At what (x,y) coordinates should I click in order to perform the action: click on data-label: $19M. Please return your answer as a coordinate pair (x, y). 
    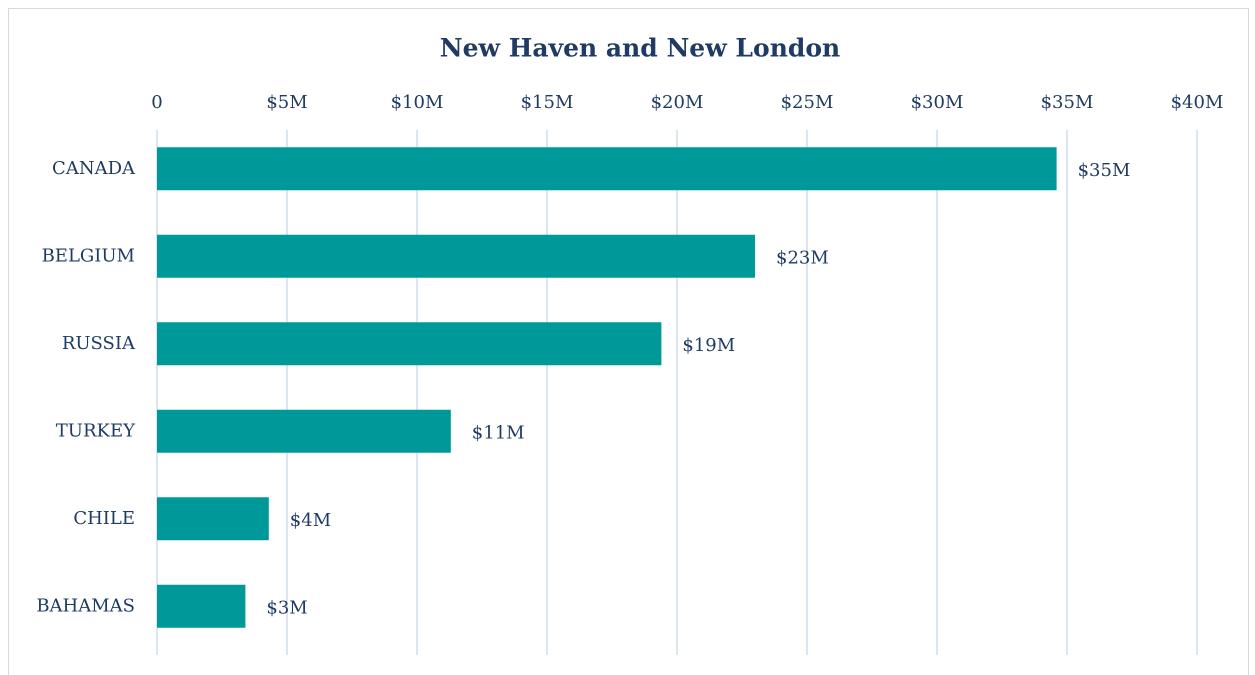
    Looking at the image, I should click on (708, 345).